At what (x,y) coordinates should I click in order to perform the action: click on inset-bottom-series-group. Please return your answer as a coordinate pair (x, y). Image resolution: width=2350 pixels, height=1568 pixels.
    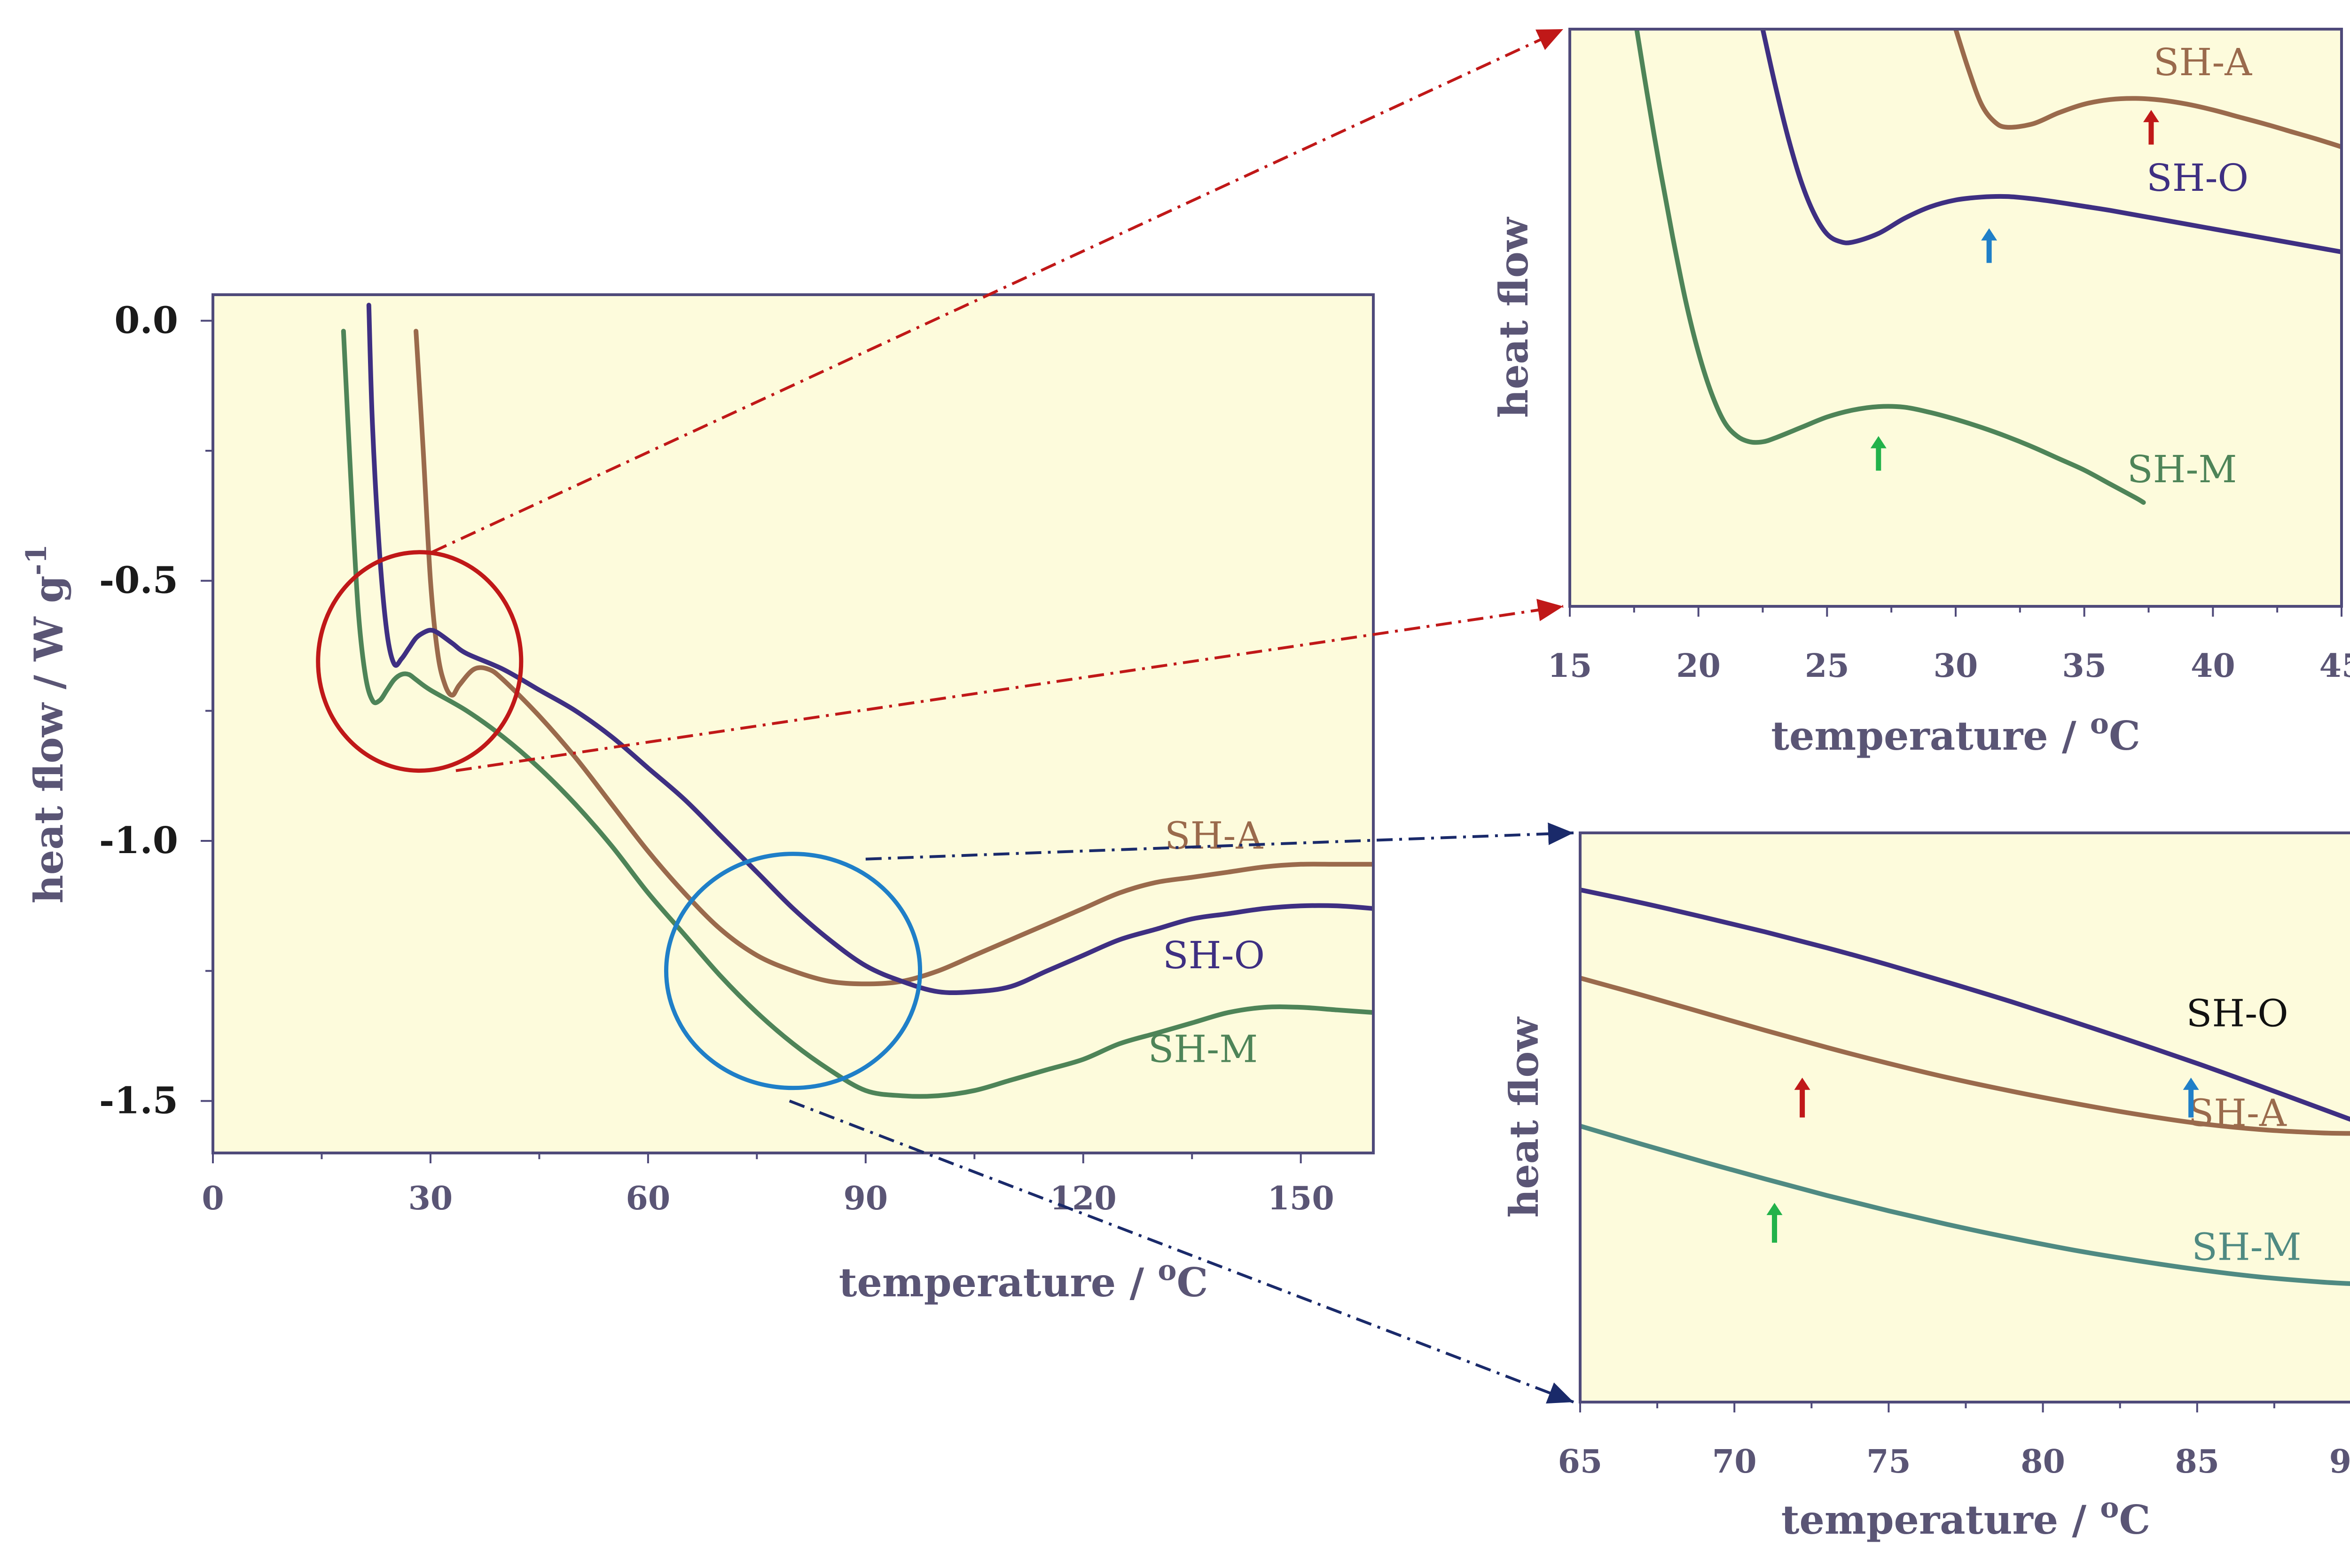
    Looking at the image, I should click on (1965, 1086).